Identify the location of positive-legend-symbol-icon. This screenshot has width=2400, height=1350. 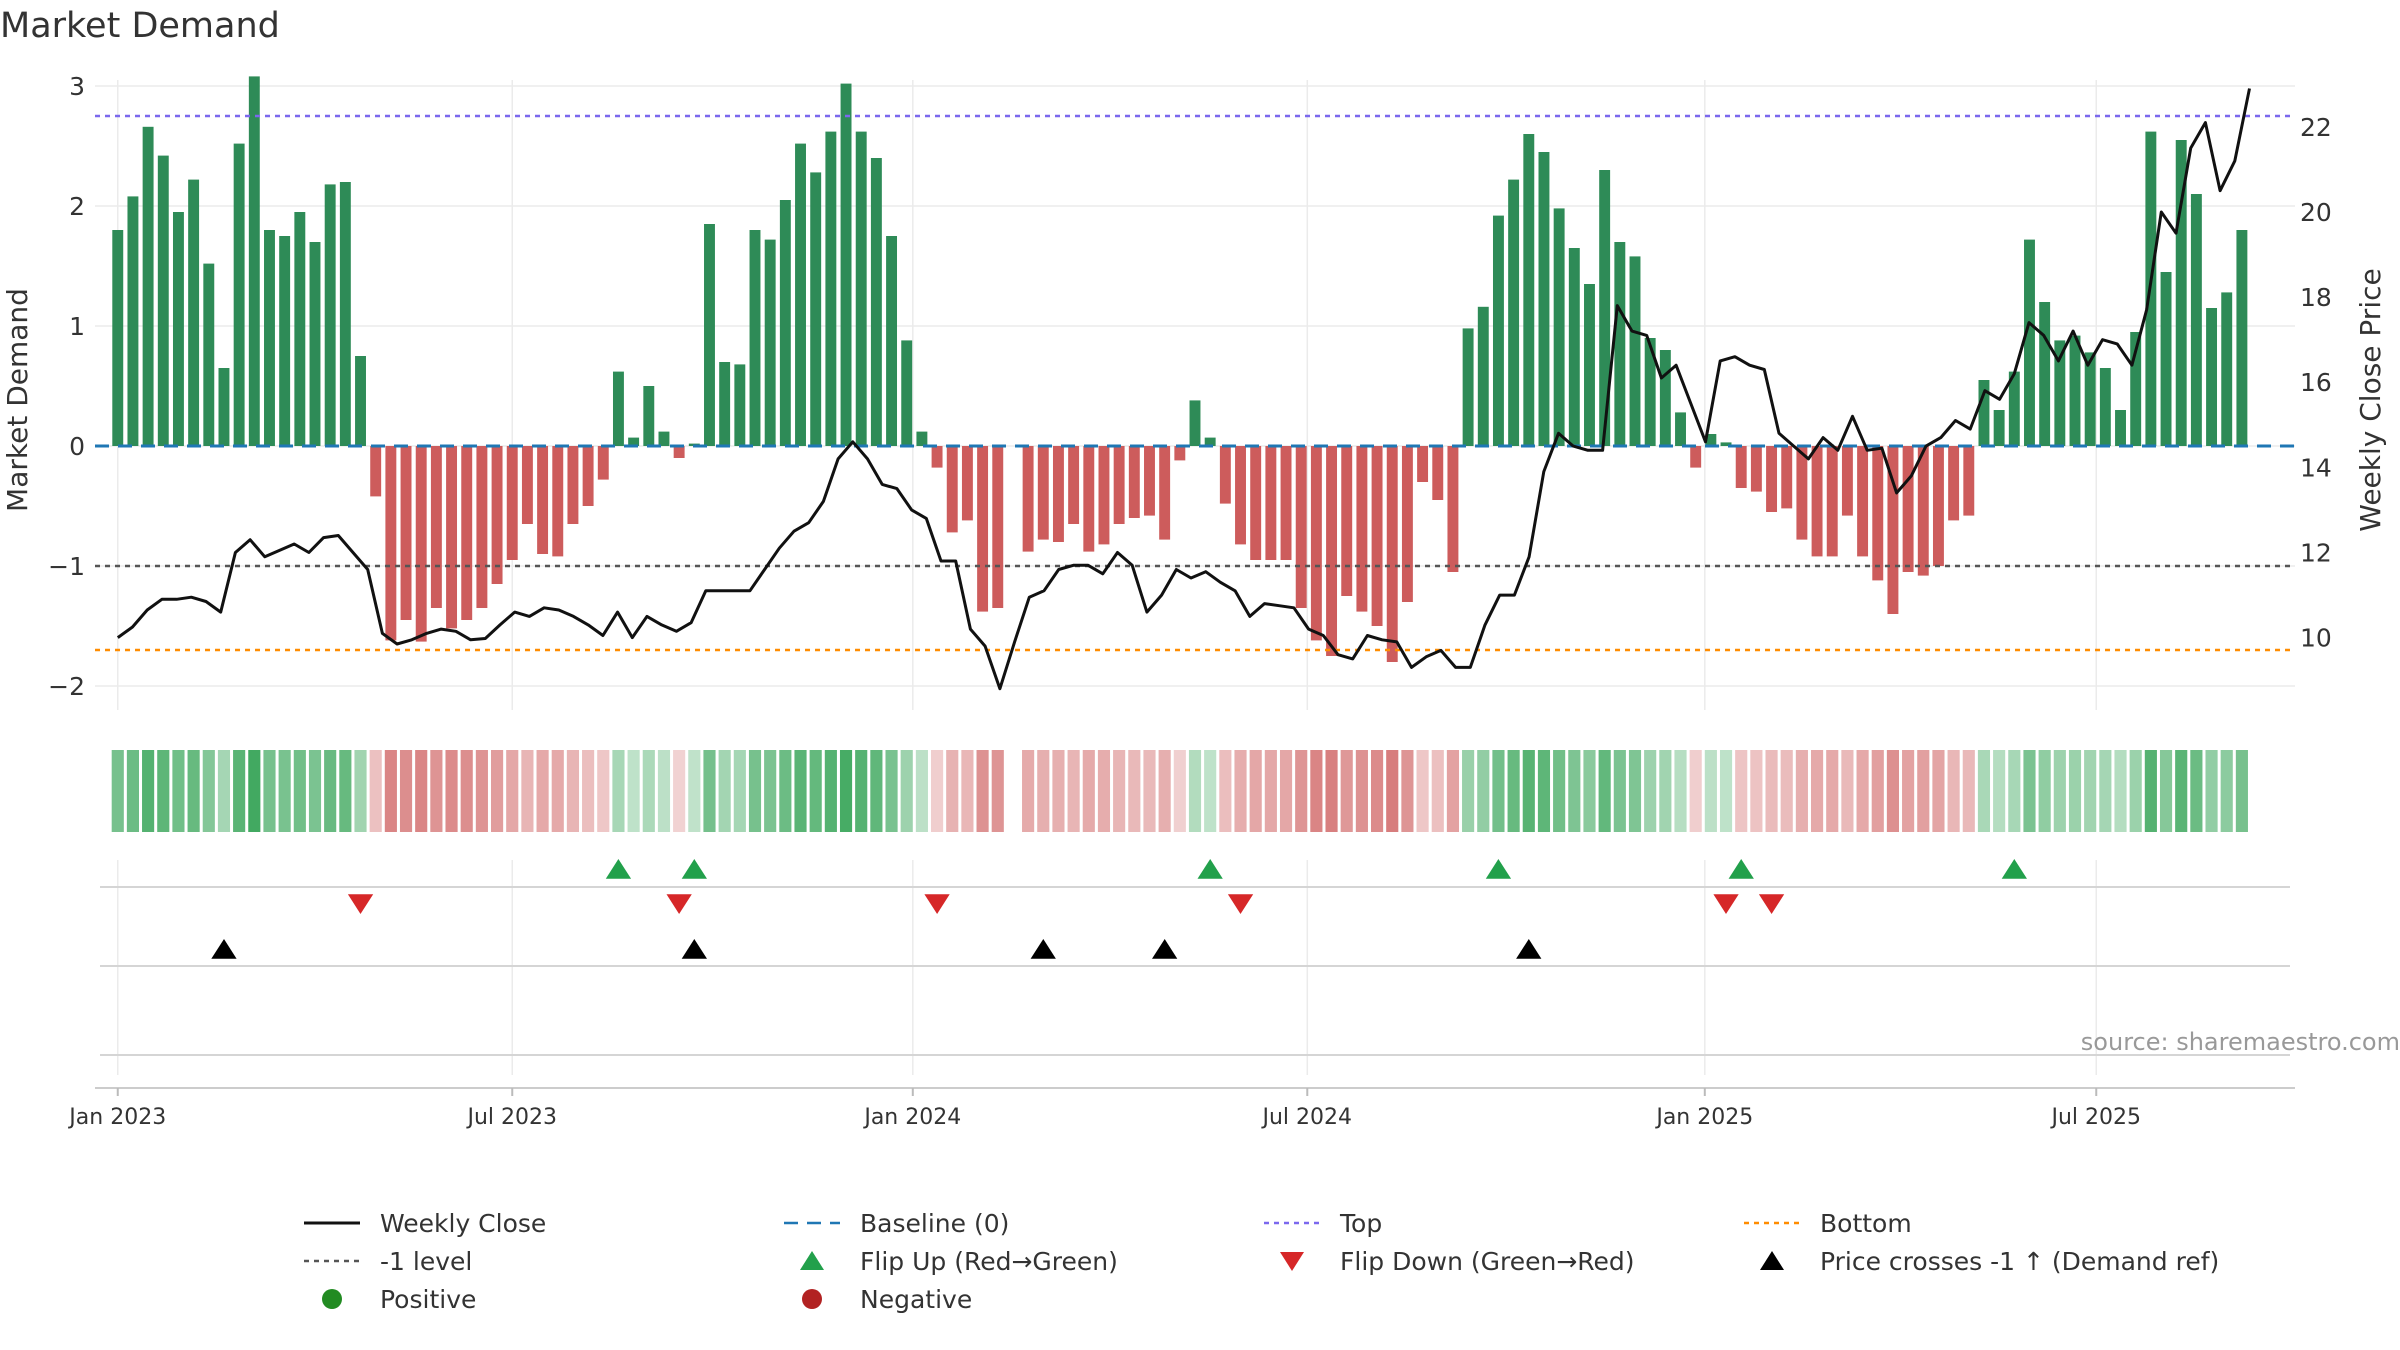
(332, 1299).